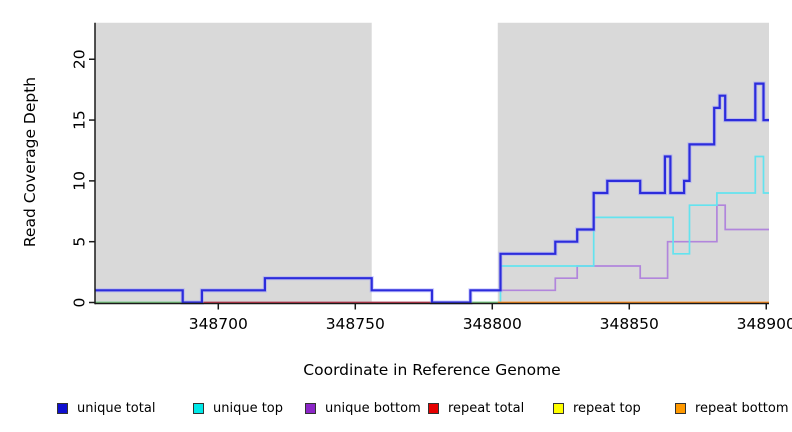  I want to click on y-tick-label: 5, so click(79, 242).